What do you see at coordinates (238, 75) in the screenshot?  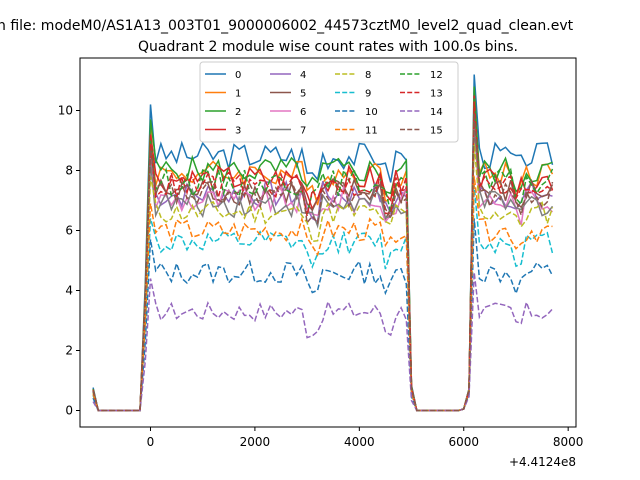 I see `legend-label: 0` at bounding box center [238, 75].